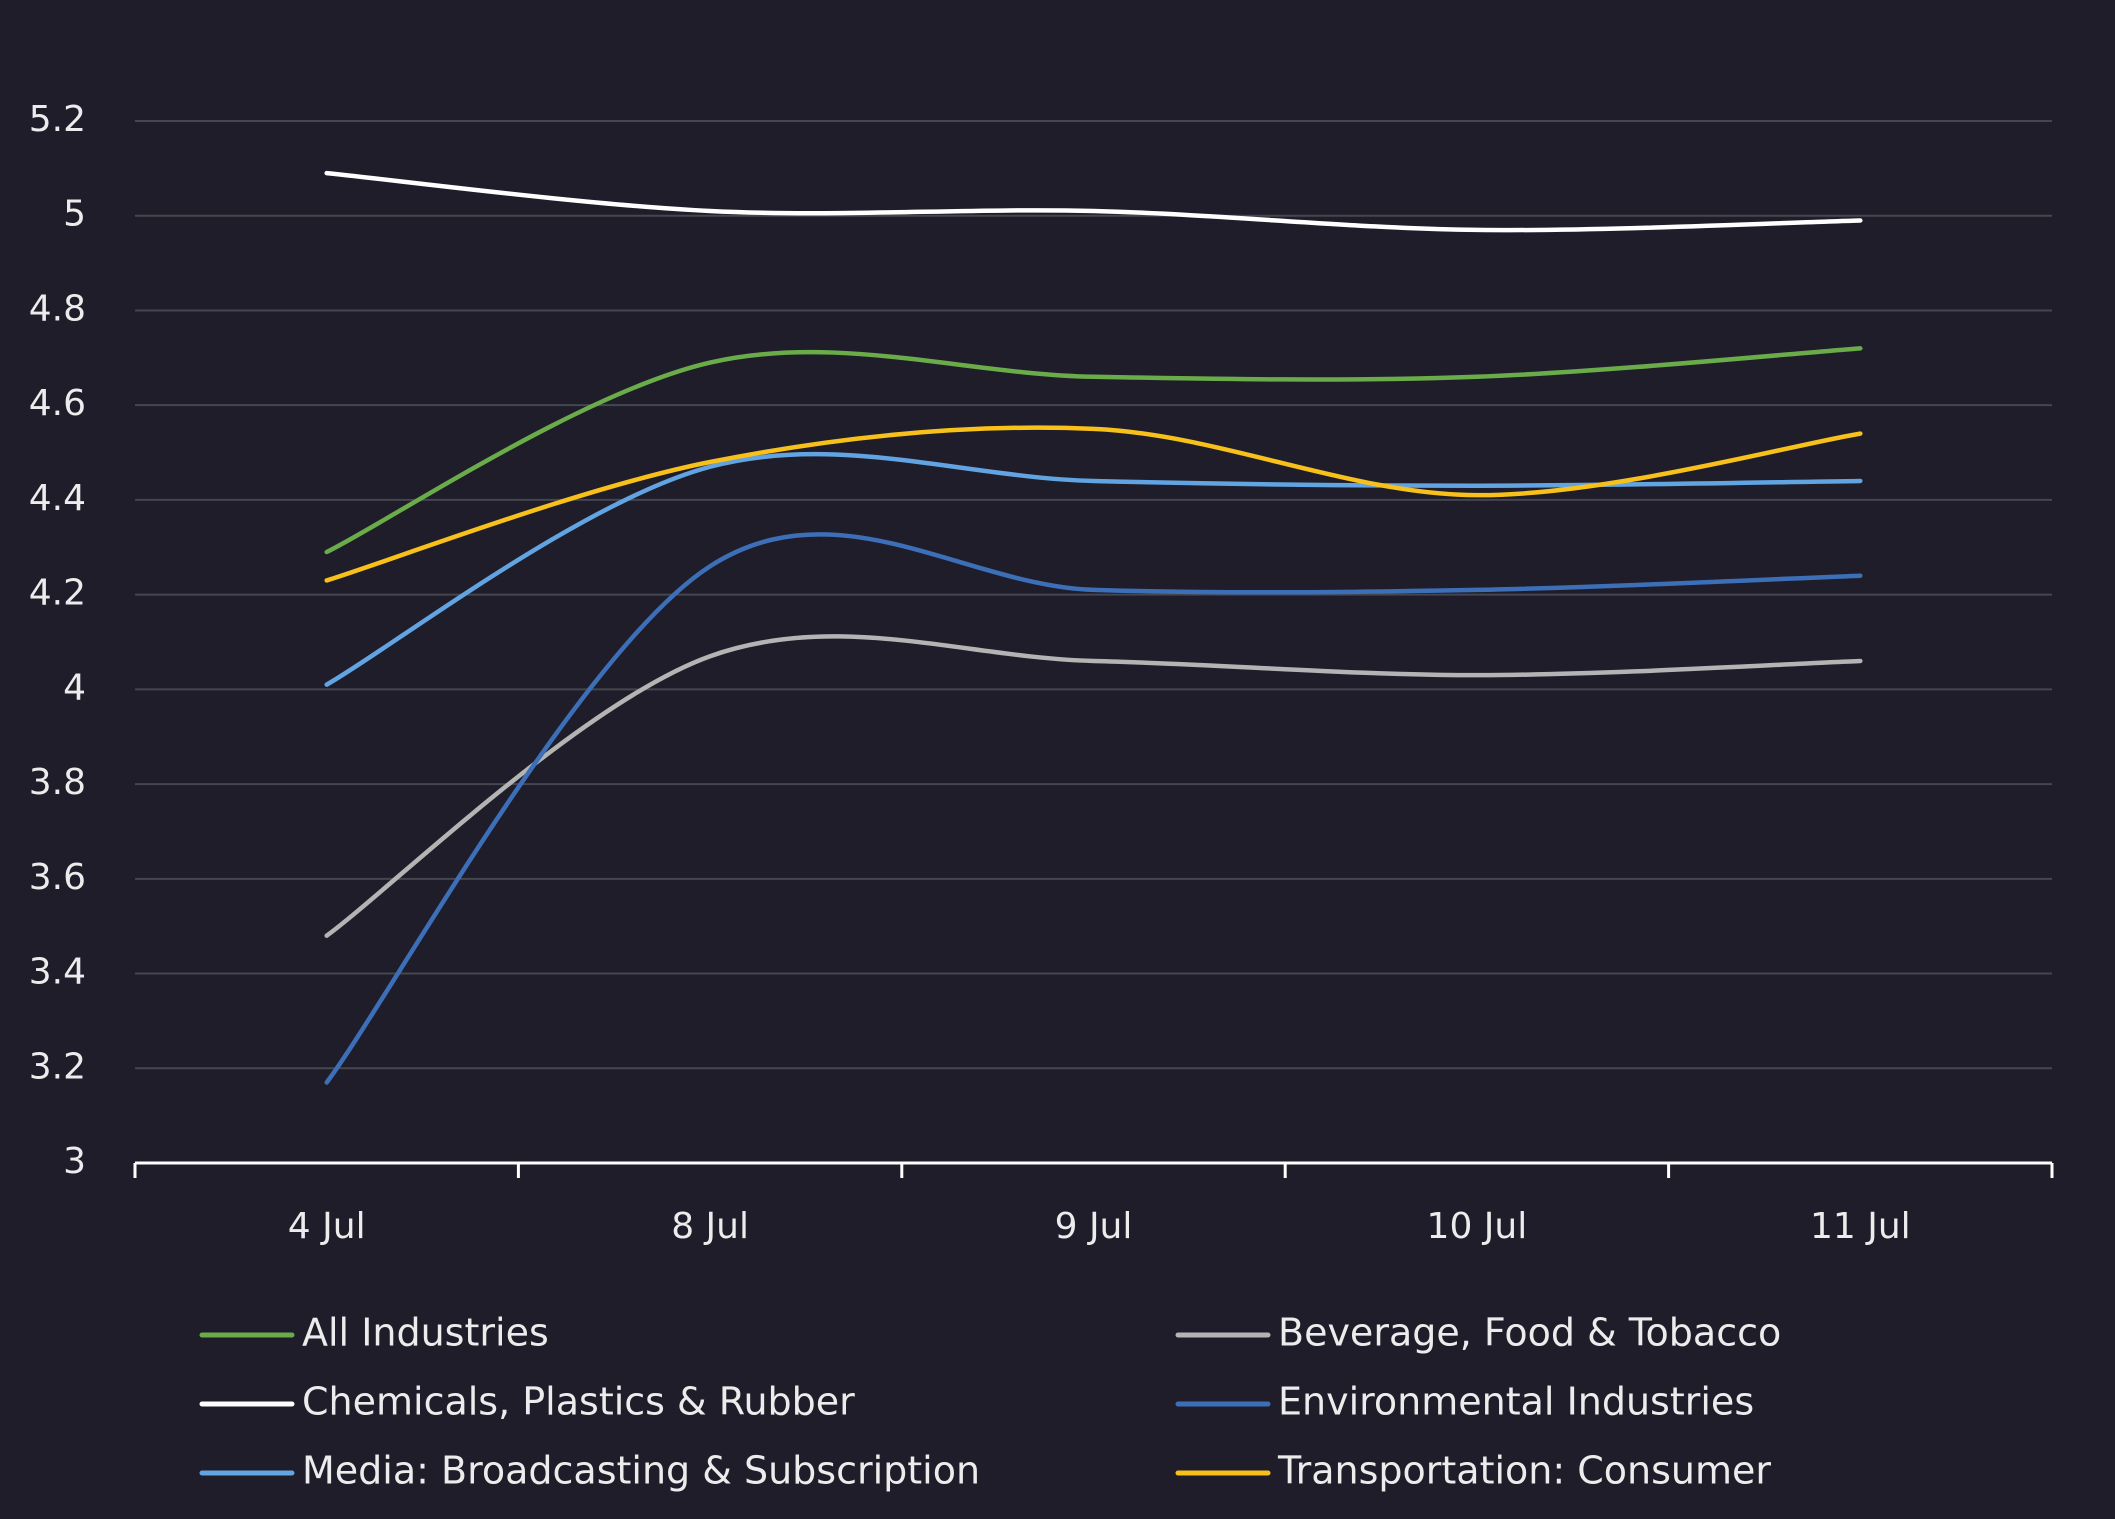  What do you see at coordinates (57, 119) in the screenshot?
I see `y-tick-label: 5.2` at bounding box center [57, 119].